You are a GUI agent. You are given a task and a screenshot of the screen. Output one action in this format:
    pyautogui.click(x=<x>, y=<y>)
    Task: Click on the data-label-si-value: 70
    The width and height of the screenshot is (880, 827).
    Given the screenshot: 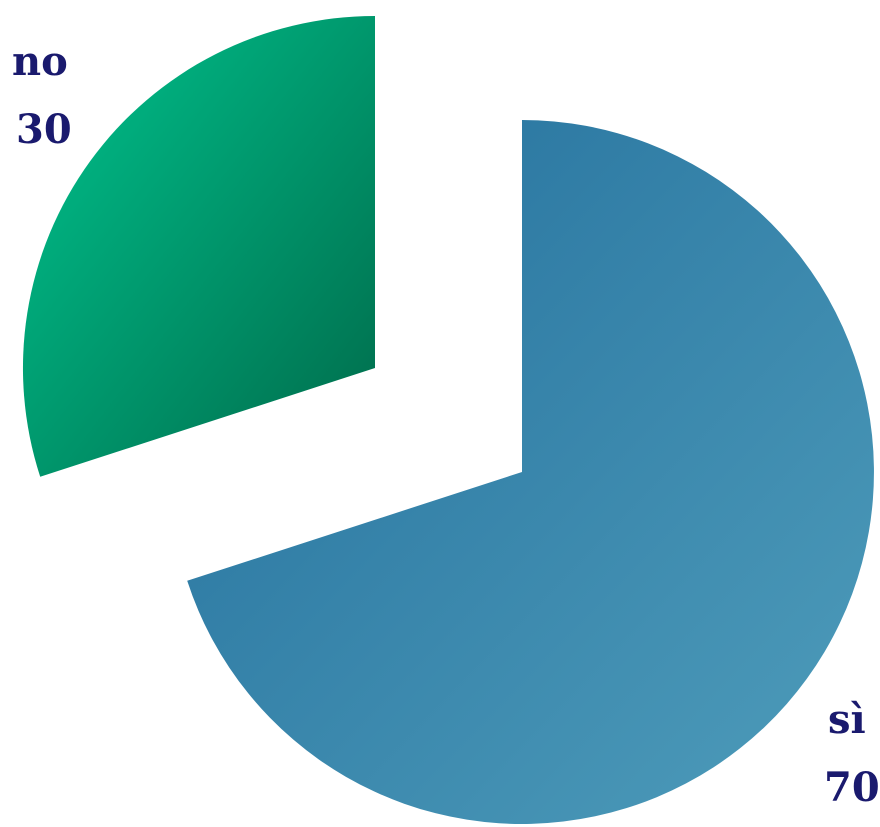 What is the action you would take?
    pyautogui.click(x=852, y=787)
    